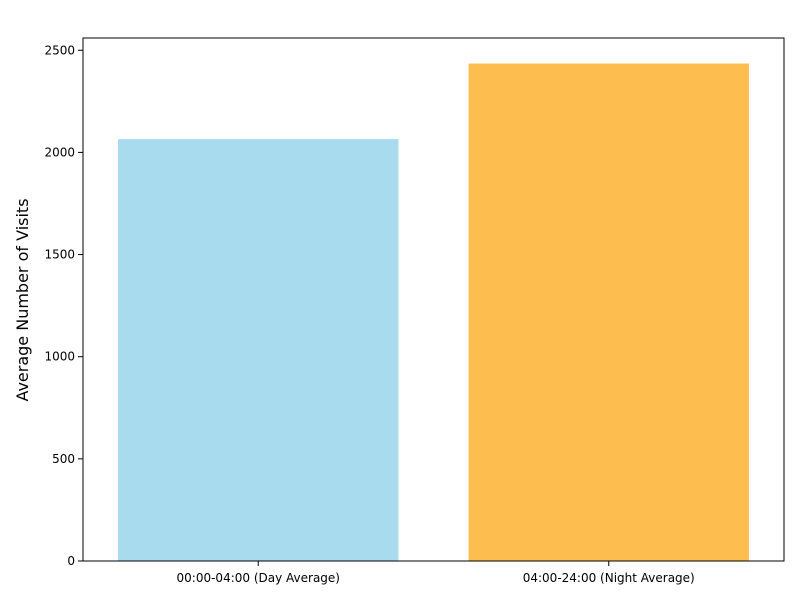 The height and width of the screenshot is (600, 800). I want to click on x-tick-label: 00:00-04:00 (Day Average), so click(258, 578).